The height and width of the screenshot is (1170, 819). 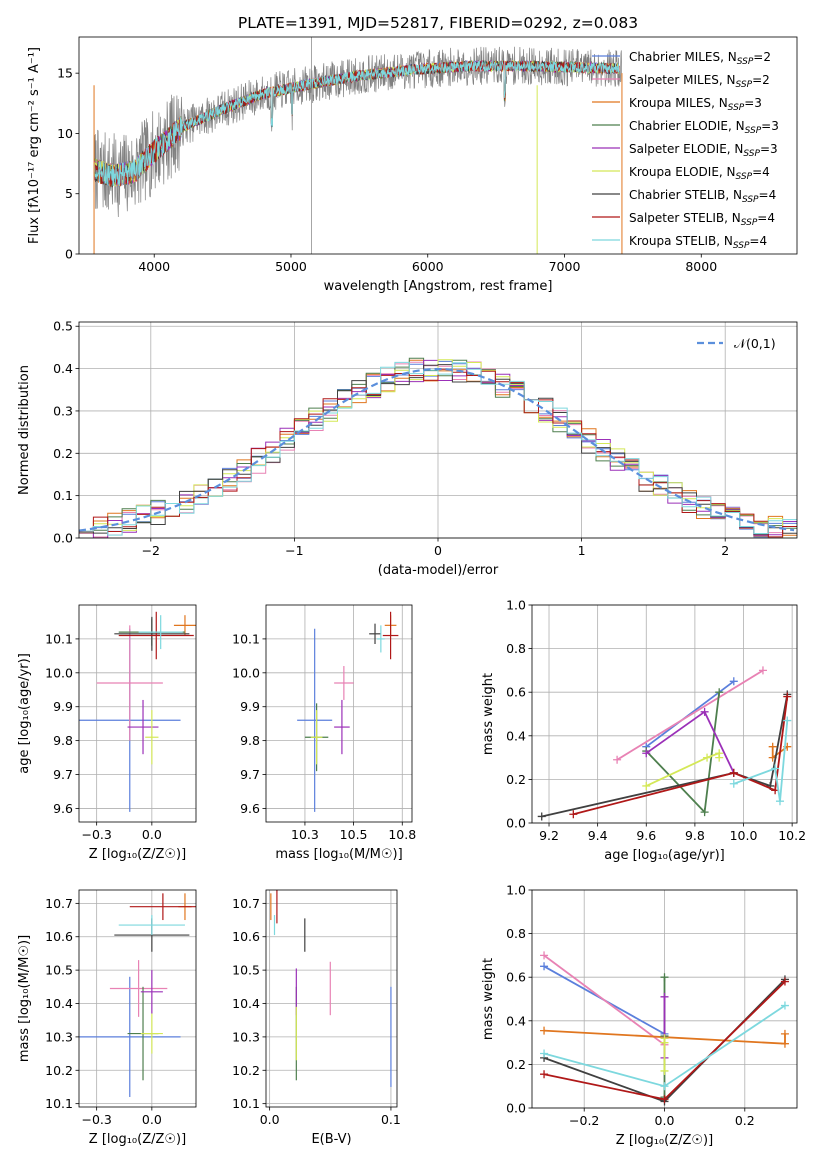 I want to click on y-tick-label: 0.5, so click(x=63, y=326).